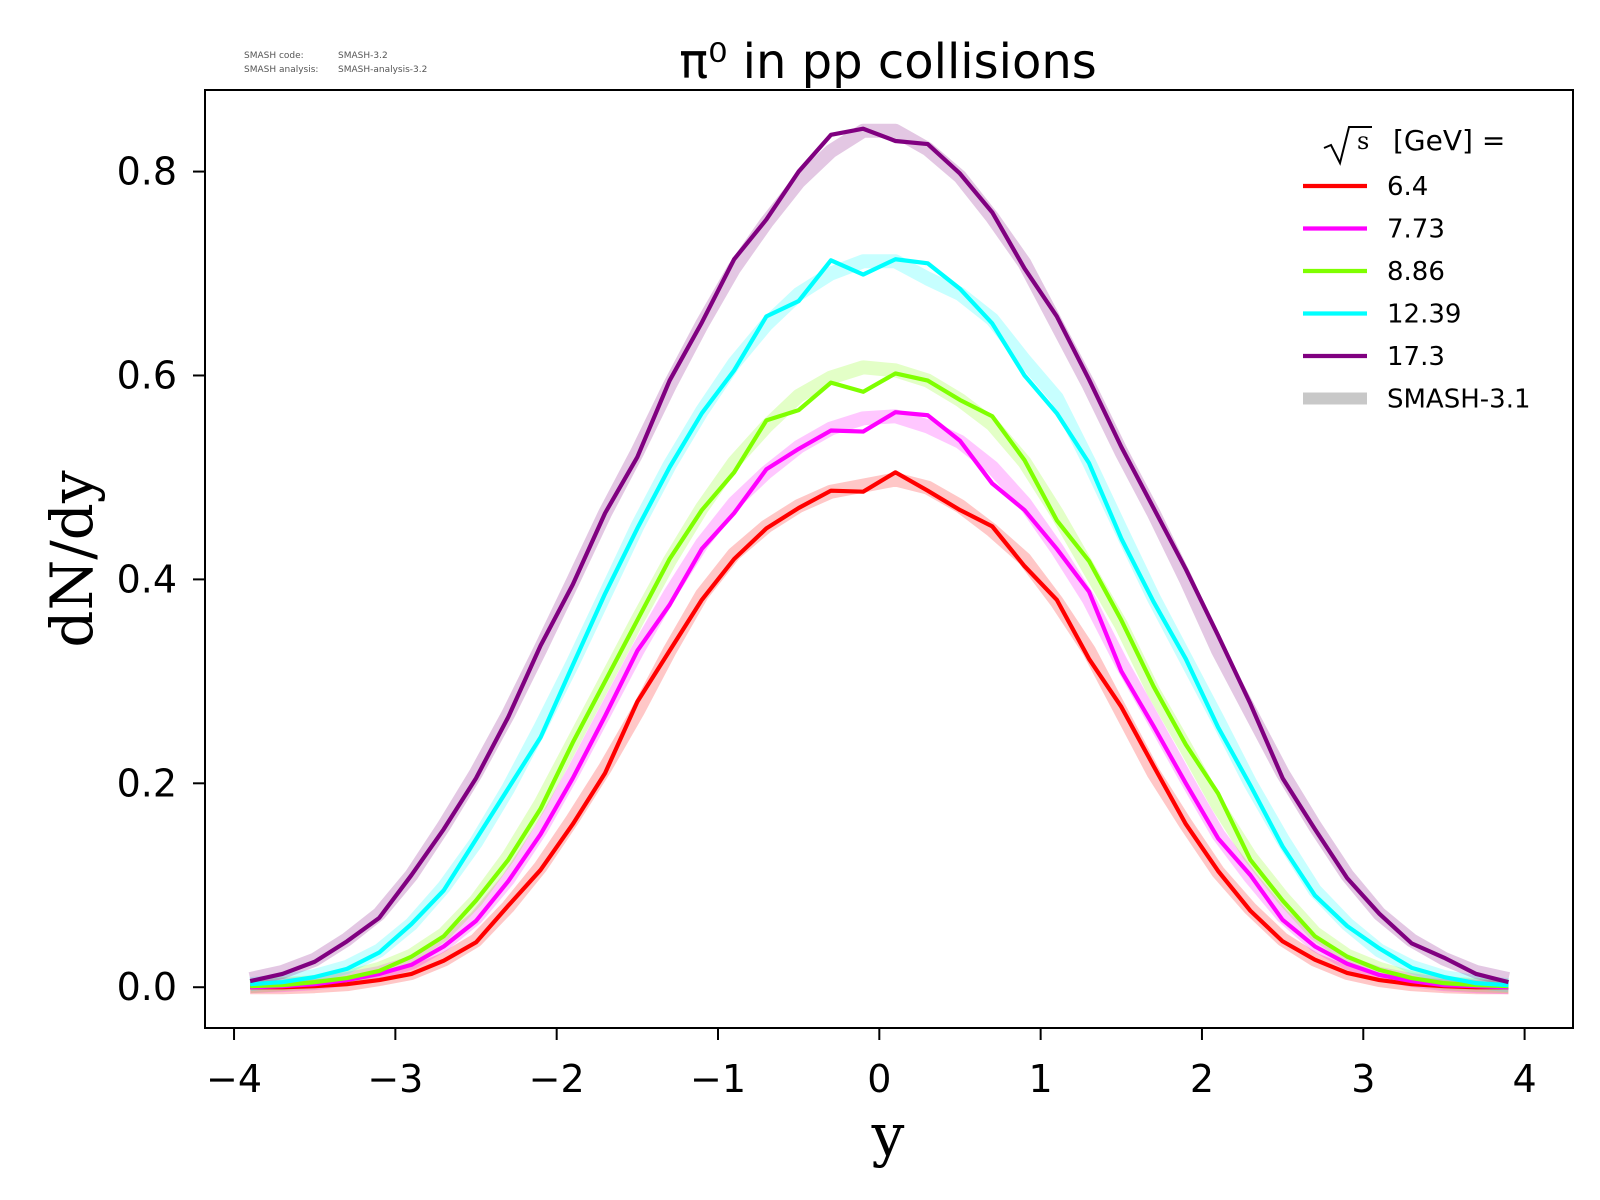 The height and width of the screenshot is (1200, 1600). Describe the element at coordinates (1525, 1079) in the screenshot. I see `x-tick-label: 4` at that location.